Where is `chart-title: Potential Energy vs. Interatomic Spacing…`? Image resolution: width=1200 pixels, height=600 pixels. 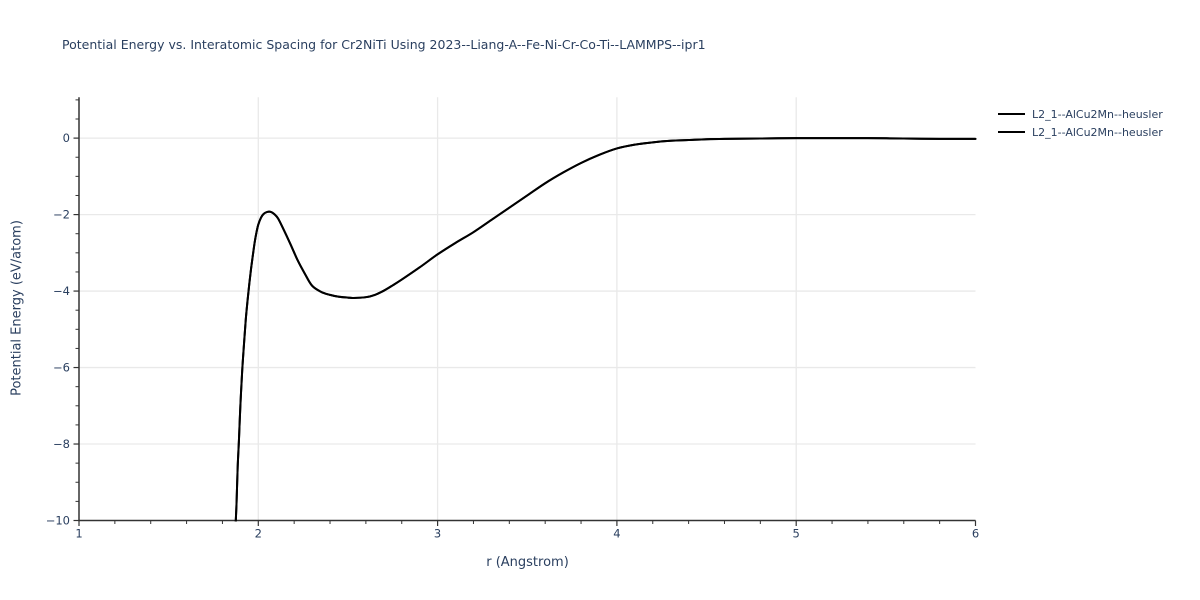
chart-title: Potential Energy vs. Interatomic Spacing… is located at coordinates (384, 44).